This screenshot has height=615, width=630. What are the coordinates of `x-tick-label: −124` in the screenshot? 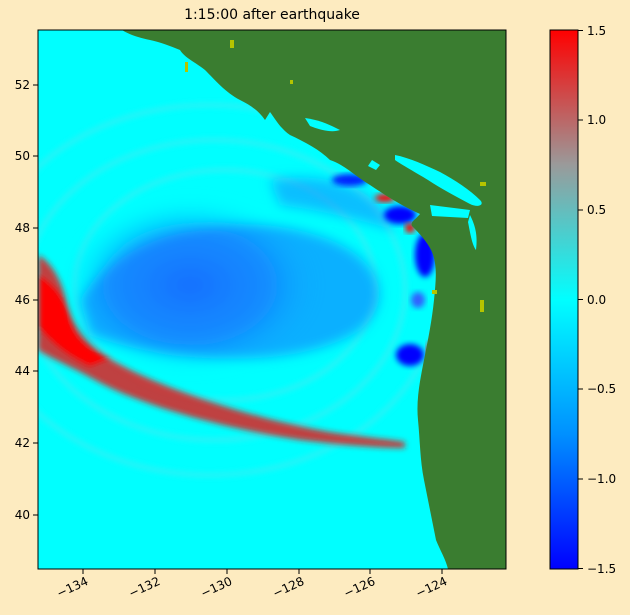 It's located at (431, 587).